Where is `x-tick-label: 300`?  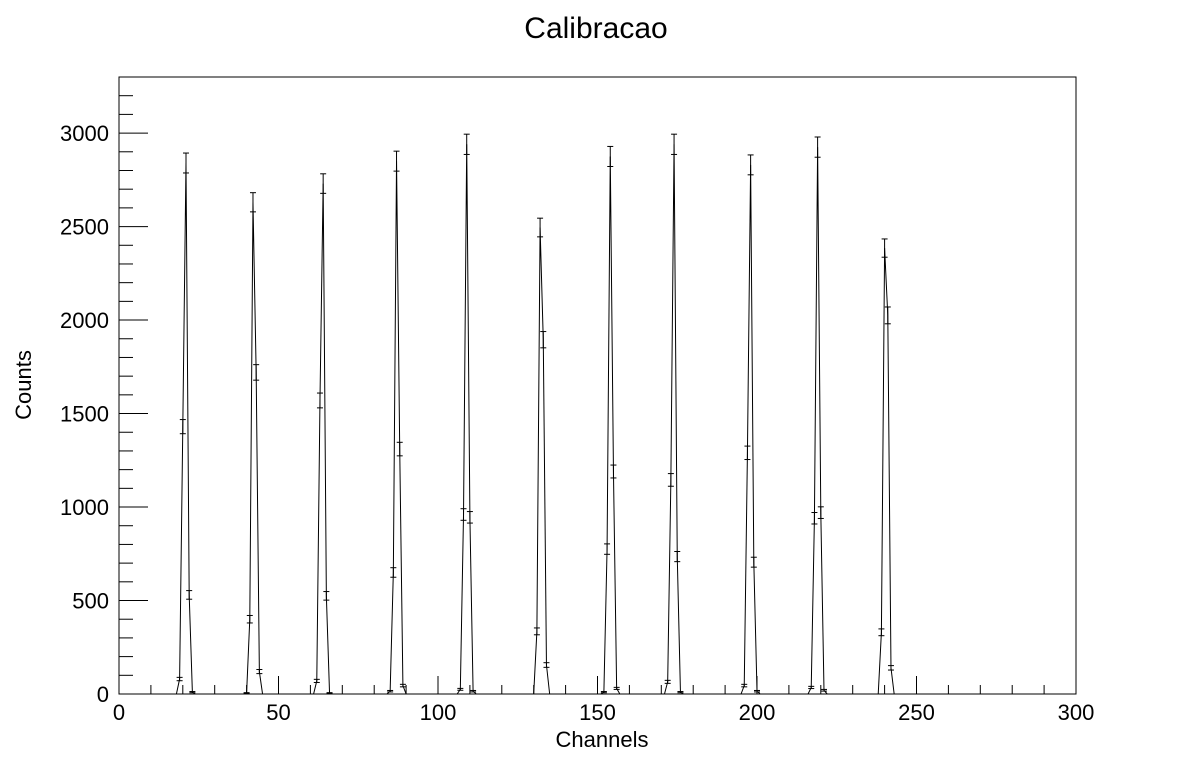
x-tick-label: 300 is located at coordinates (1076, 712).